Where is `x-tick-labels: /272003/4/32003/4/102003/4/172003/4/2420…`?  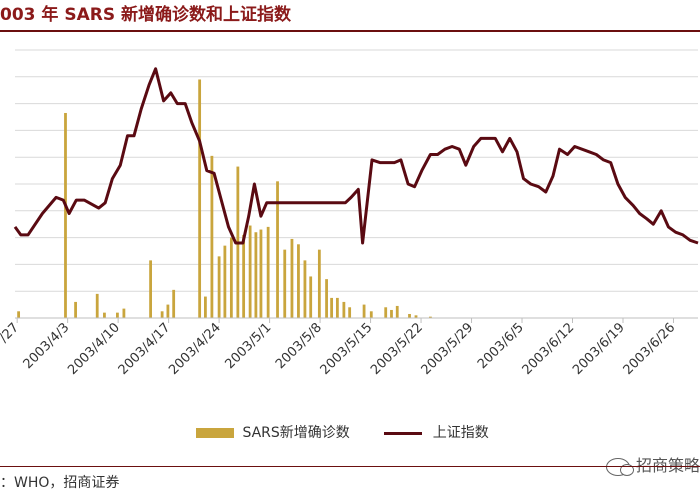 x-tick-labels: /272003/4/32003/4/102003/4/172003/4/2420… is located at coordinates (339, 349).